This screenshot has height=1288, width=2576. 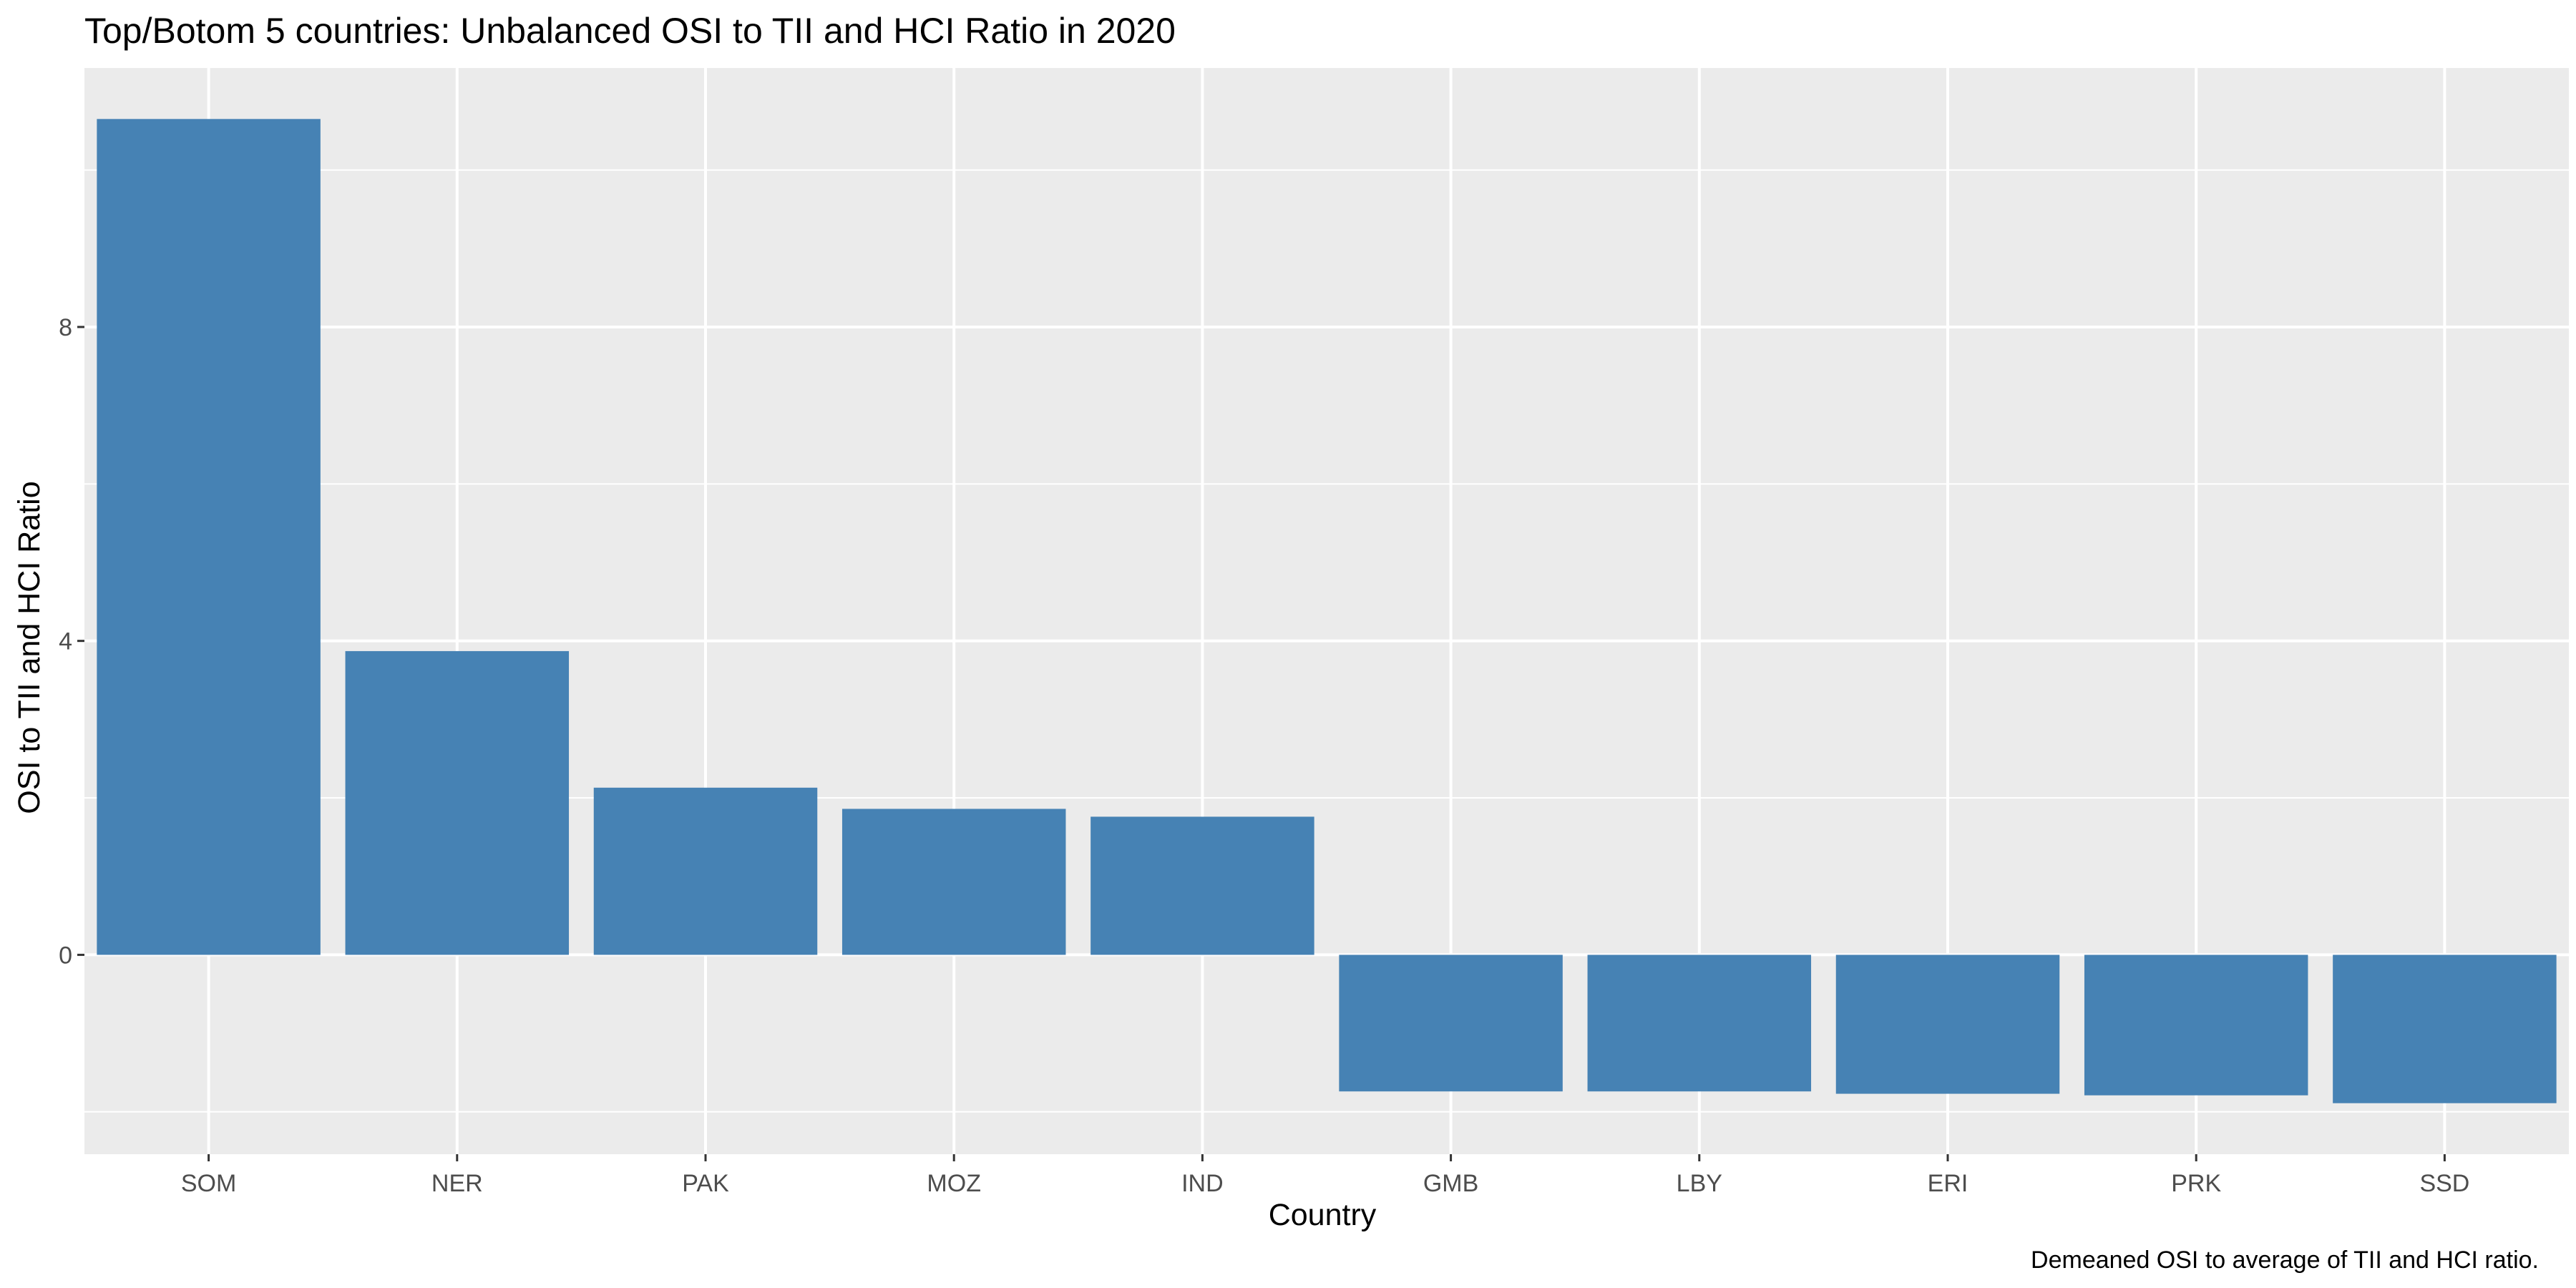 I want to click on bar-prk, so click(x=2196, y=1025).